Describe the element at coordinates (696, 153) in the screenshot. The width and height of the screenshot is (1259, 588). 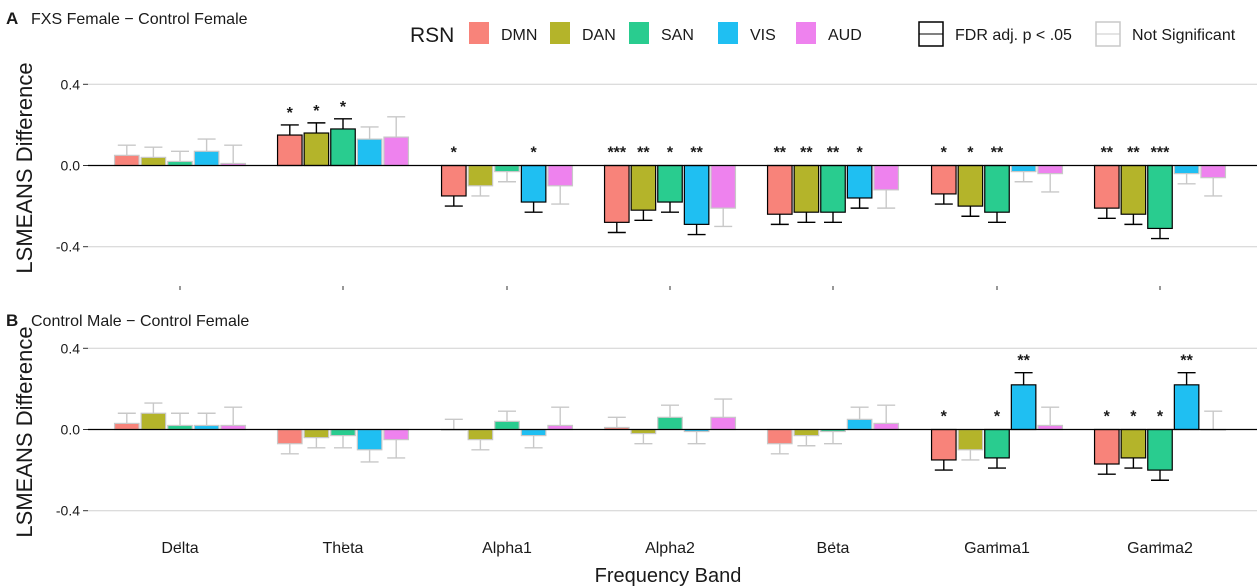
I see `significance-label-a-vis-3: **` at that location.